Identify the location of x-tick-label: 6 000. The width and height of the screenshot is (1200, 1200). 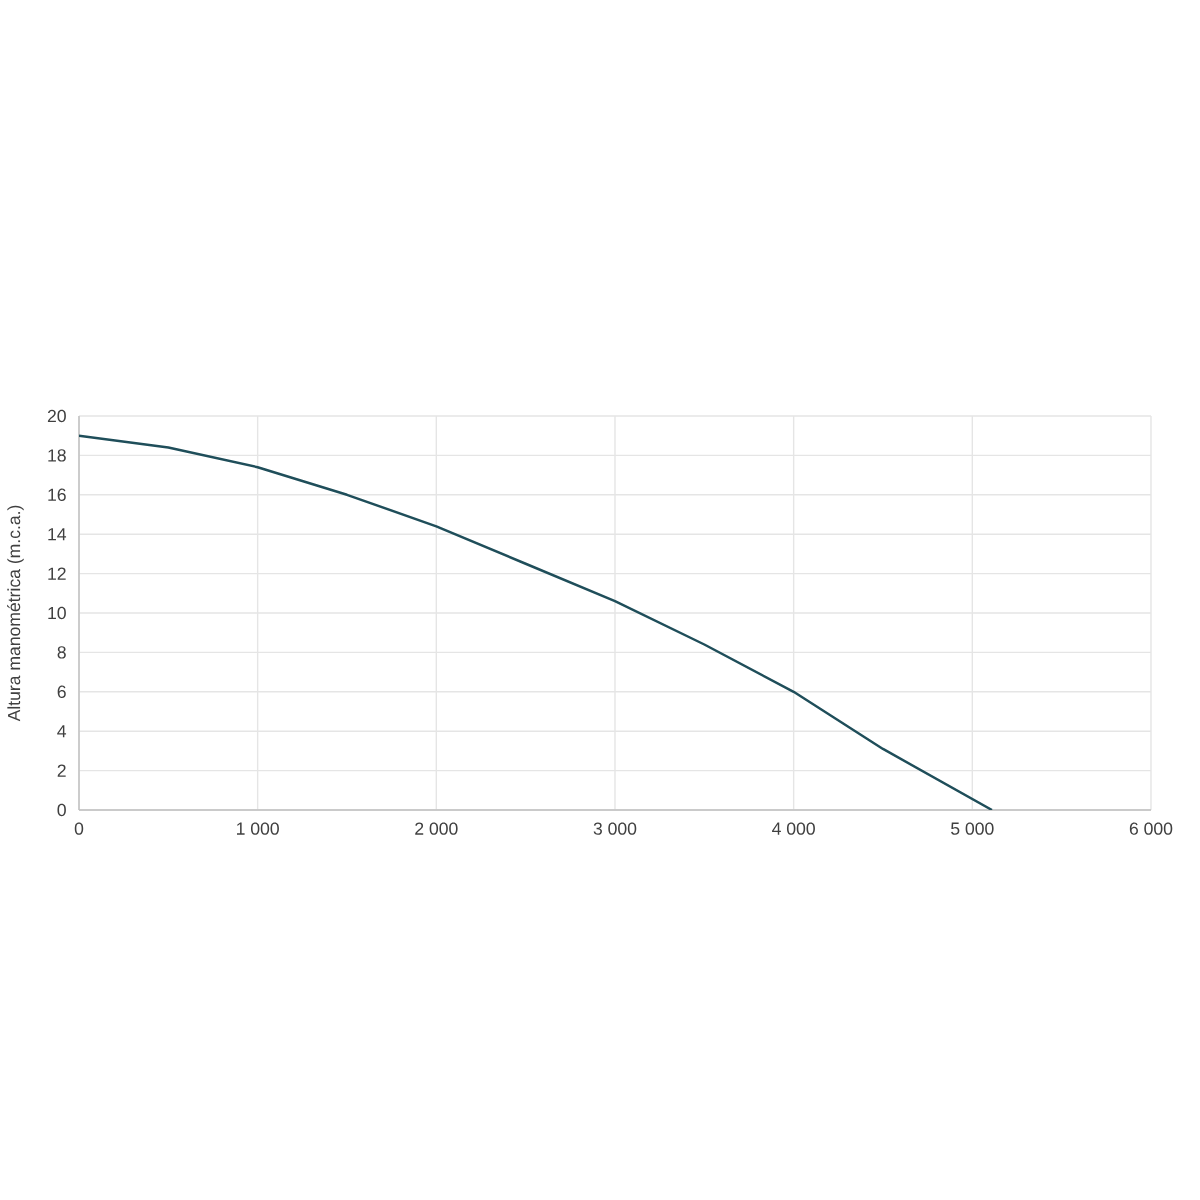
(1151, 828).